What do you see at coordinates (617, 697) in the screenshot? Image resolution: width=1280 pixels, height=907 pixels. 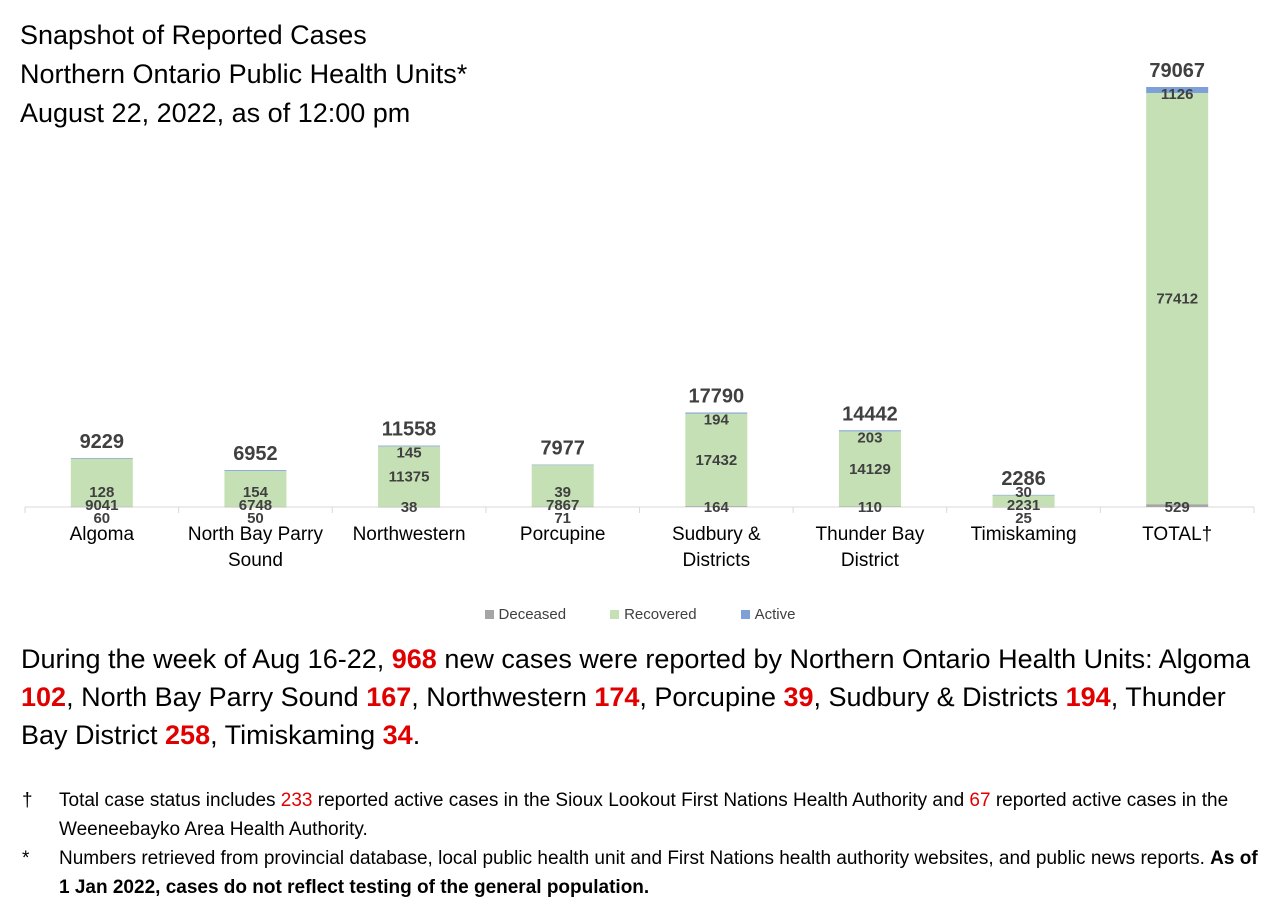 I see `summary-northwestern-count: 174` at bounding box center [617, 697].